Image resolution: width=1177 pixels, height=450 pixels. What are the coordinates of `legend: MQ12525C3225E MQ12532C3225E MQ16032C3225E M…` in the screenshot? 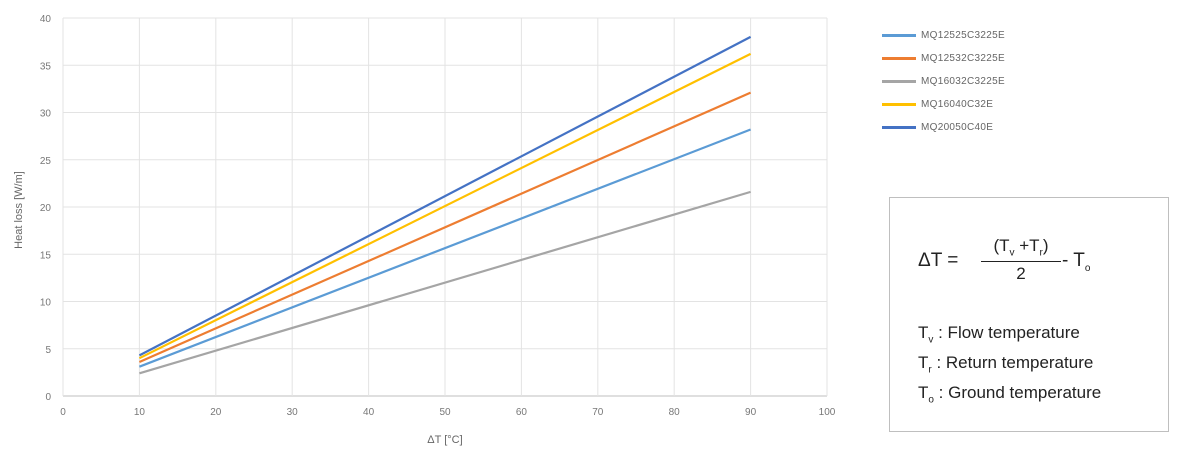 It's located at (997, 81).